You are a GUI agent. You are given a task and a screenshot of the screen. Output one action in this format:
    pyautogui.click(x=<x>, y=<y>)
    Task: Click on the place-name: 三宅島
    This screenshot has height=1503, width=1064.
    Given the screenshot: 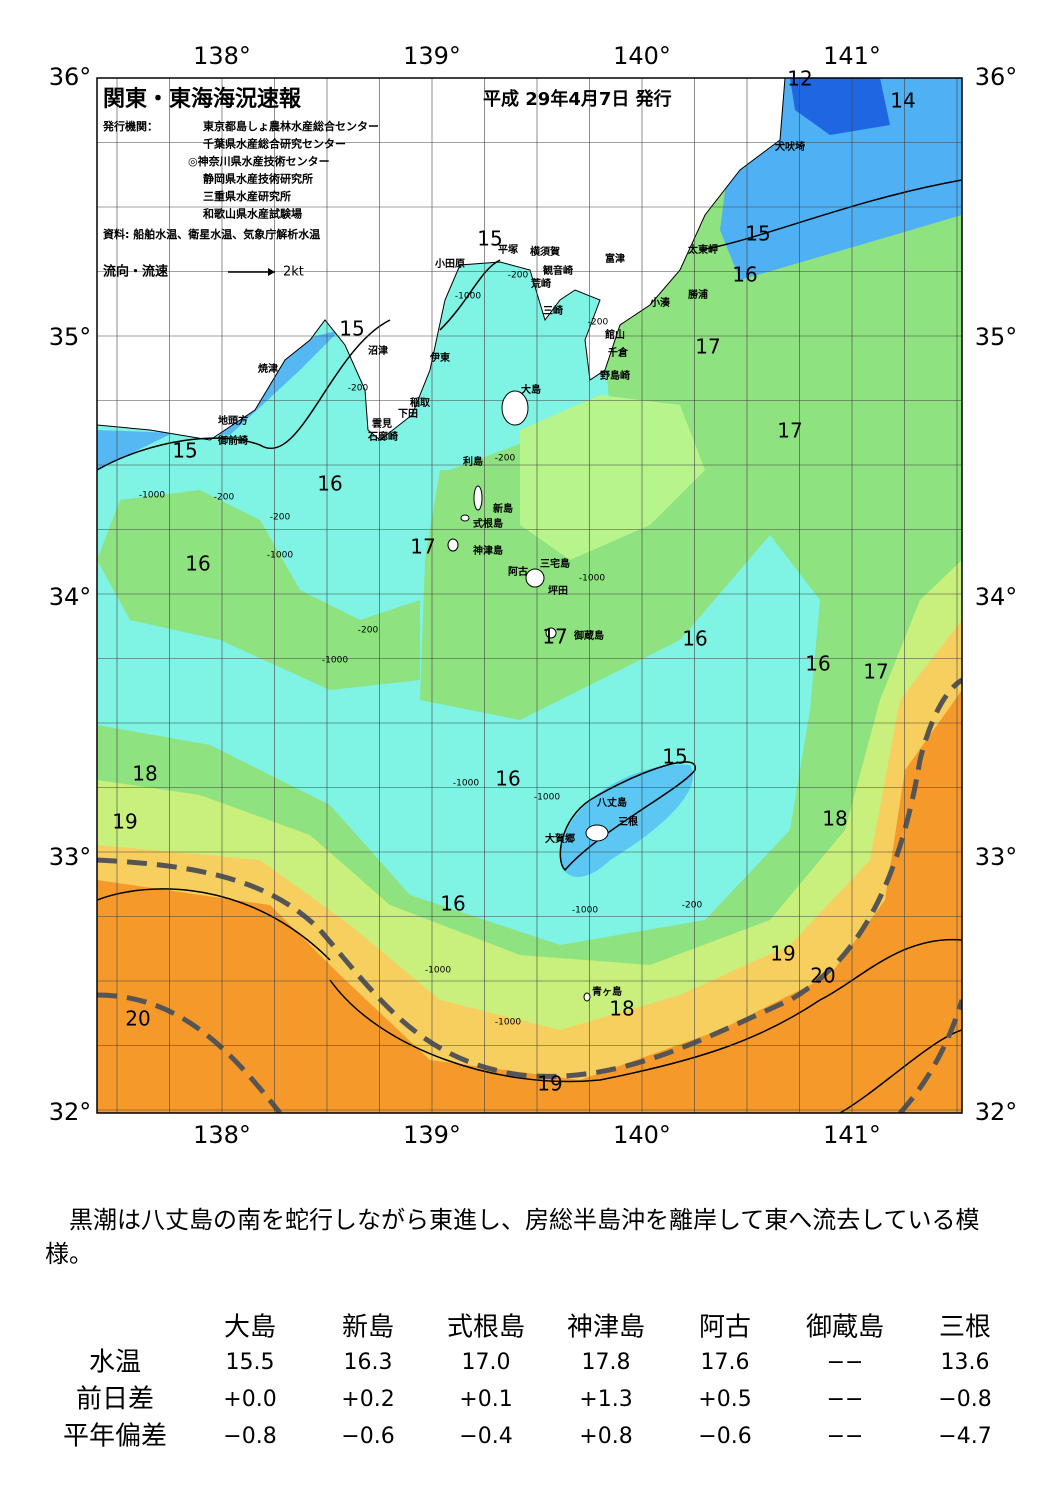 What is the action you would take?
    pyautogui.click(x=555, y=563)
    